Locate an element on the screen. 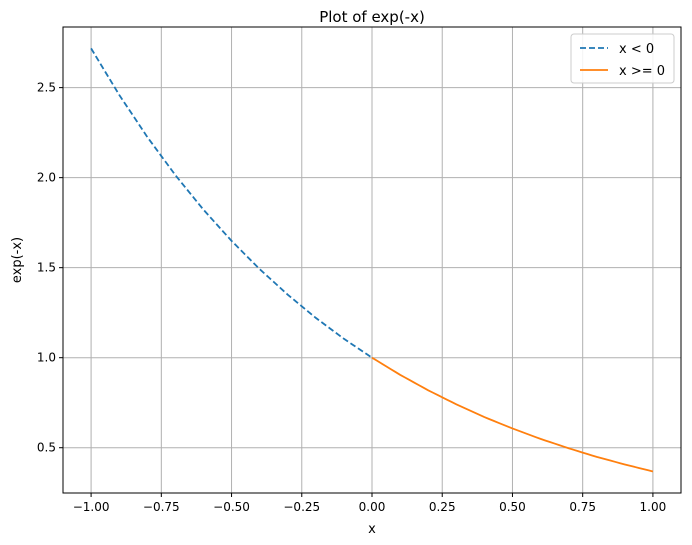  x-tick-label: −0.25 is located at coordinates (301, 507).